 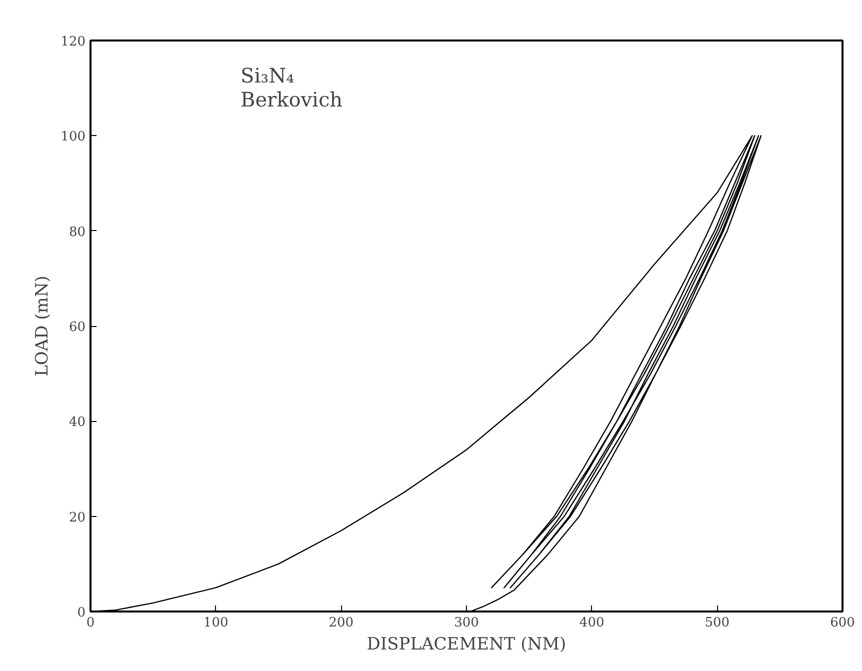 I want to click on annotation: Si₃N₄ Berkovich, so click(x=291, y=88).